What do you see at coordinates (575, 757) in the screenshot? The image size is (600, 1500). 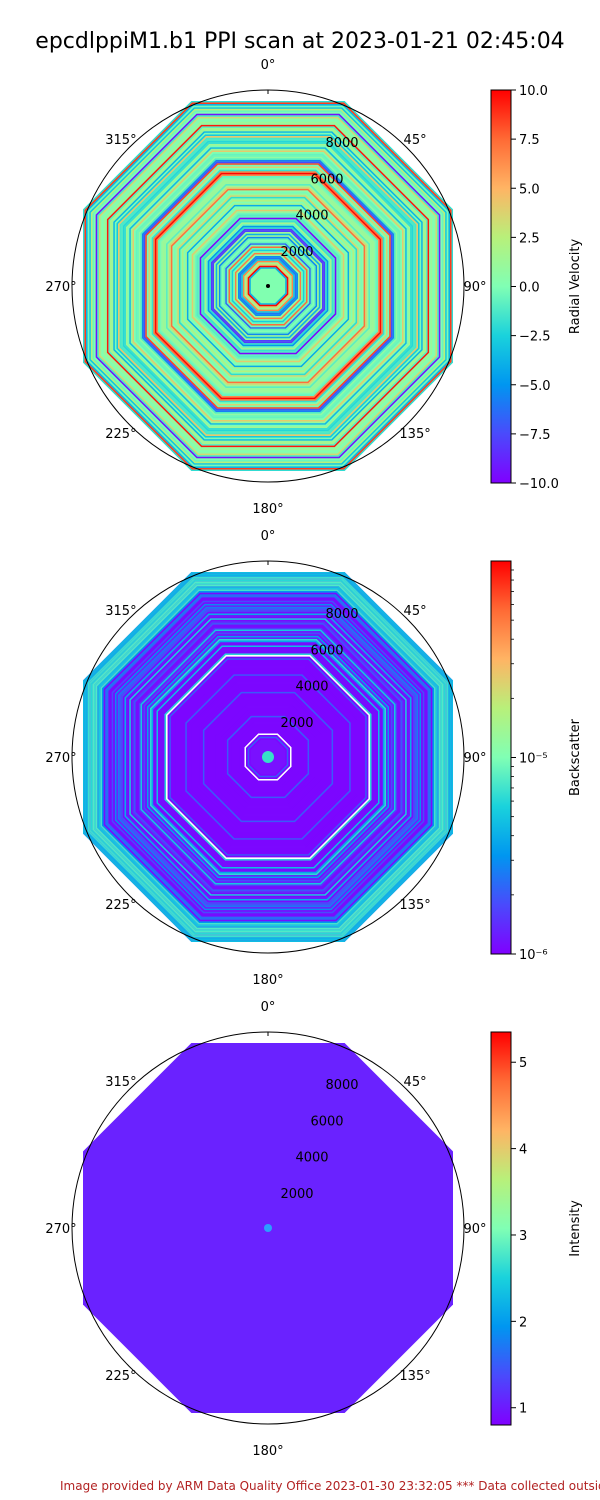 I see `colorbar-label: Backscatter` at bounding box center [575, 757].